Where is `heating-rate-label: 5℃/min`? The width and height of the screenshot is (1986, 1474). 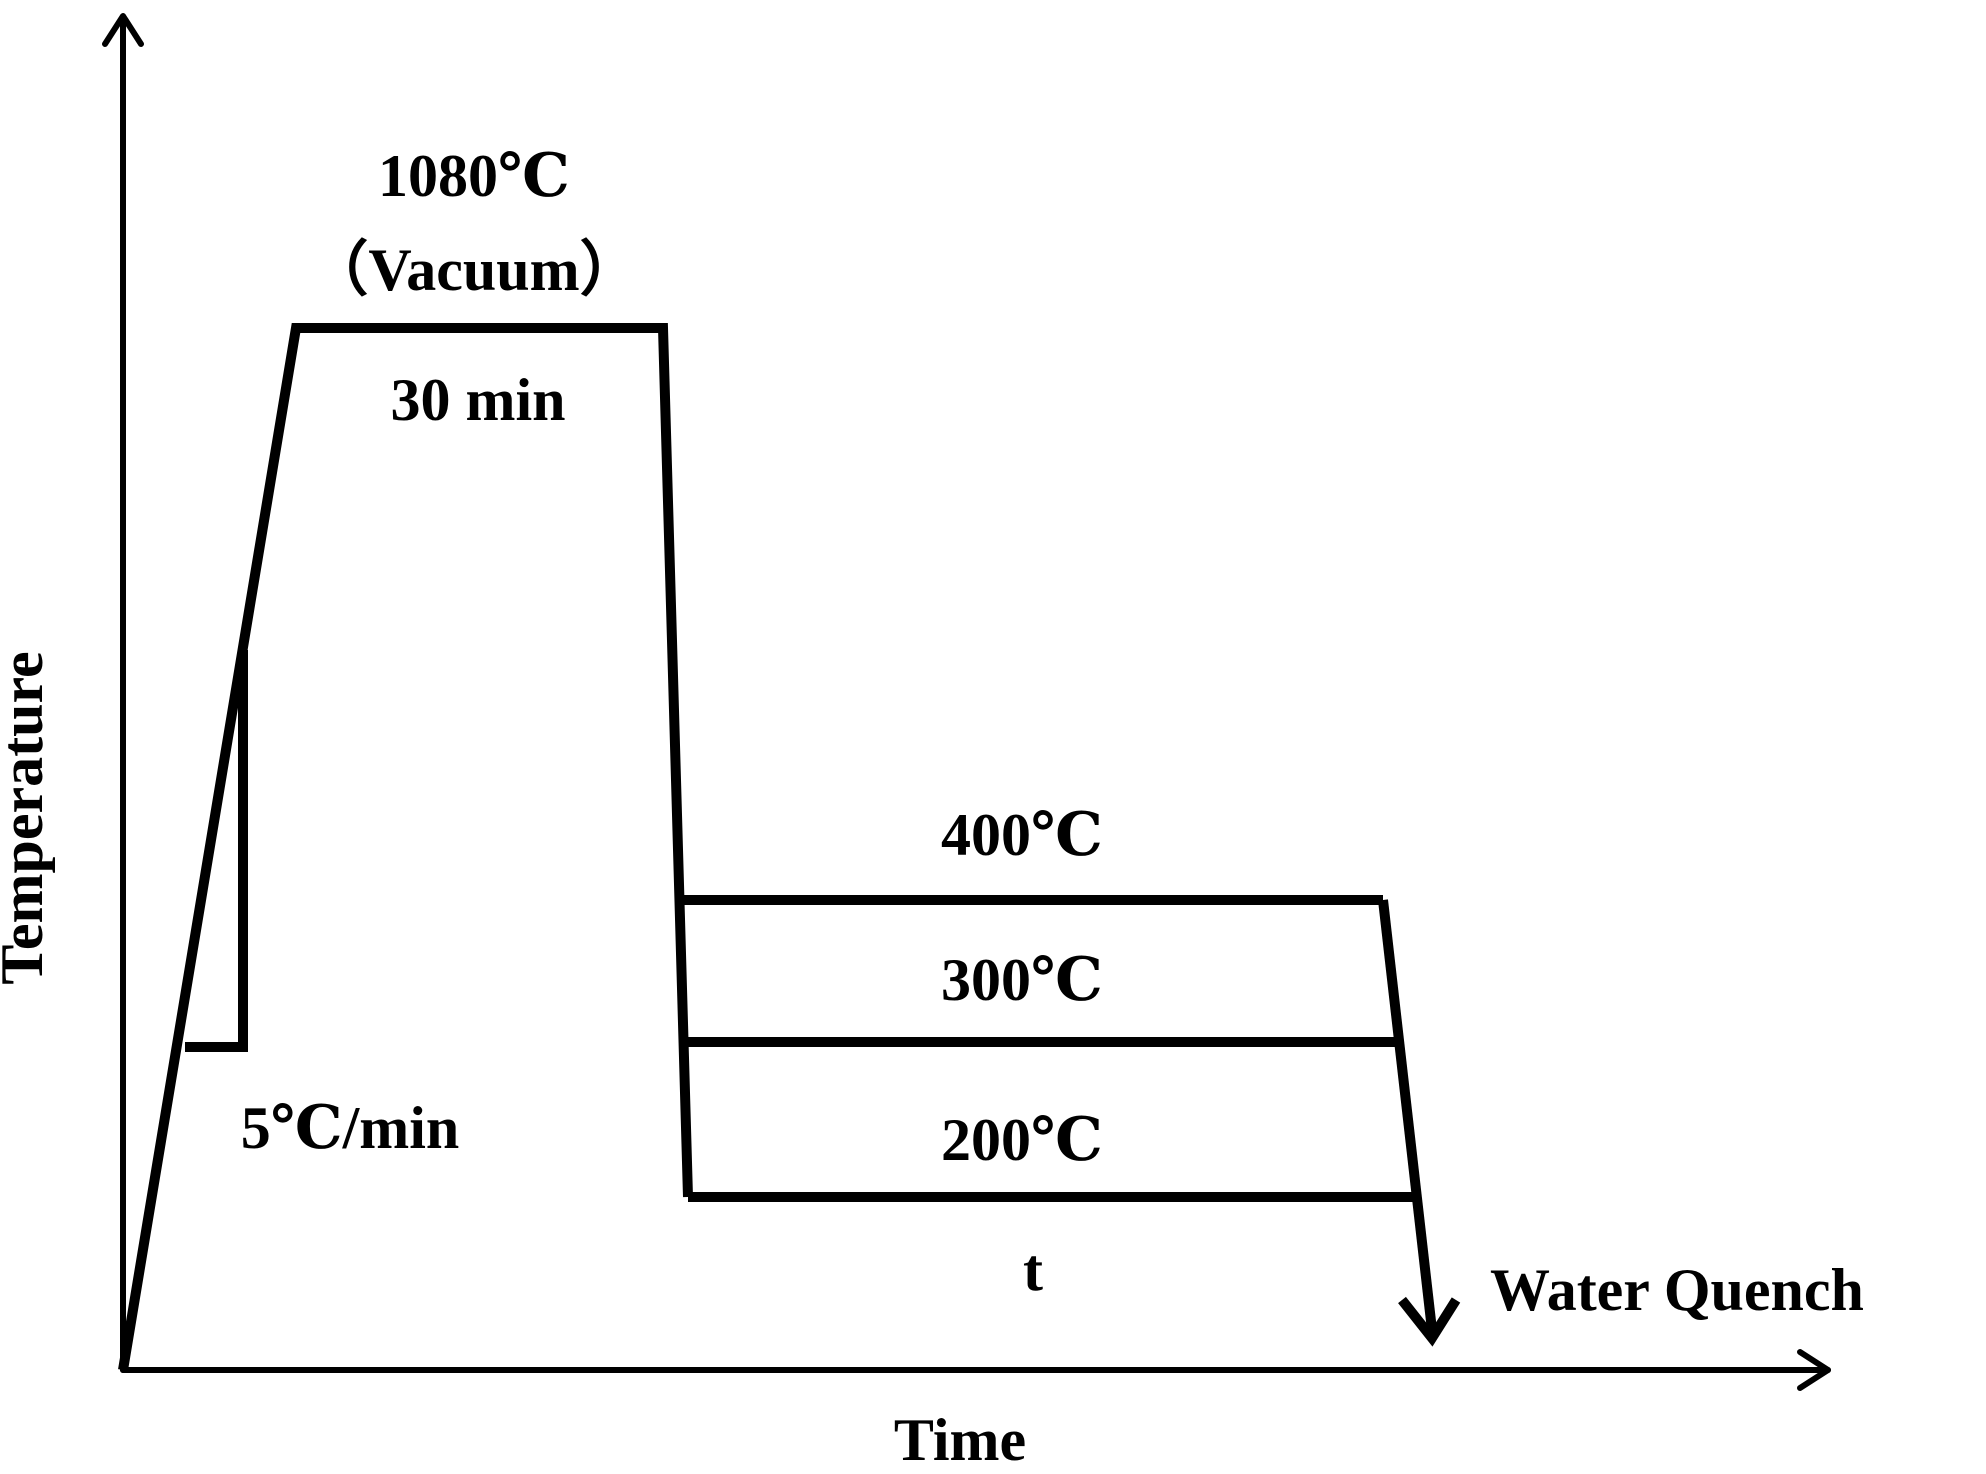 heating-rate-label: 5℃/min is located at coordinates (350, 1128).